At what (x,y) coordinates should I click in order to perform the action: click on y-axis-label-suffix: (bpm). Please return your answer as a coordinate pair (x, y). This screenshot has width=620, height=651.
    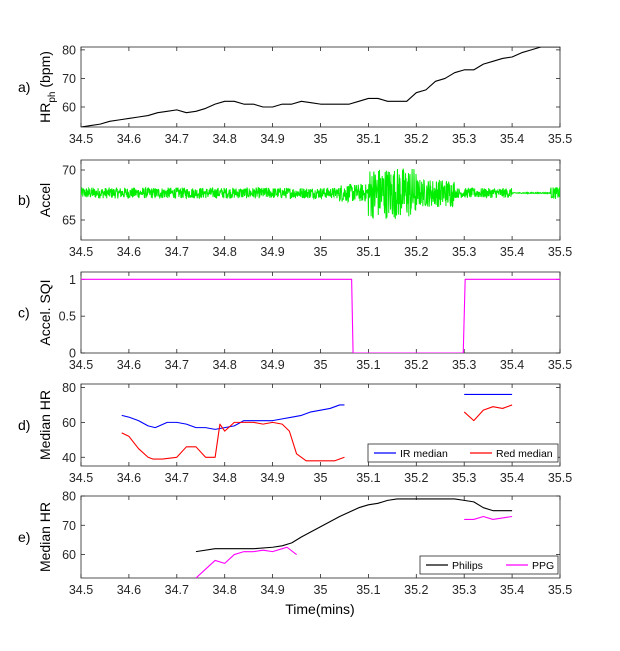
    Looking at the image, I should click on (45, 71).